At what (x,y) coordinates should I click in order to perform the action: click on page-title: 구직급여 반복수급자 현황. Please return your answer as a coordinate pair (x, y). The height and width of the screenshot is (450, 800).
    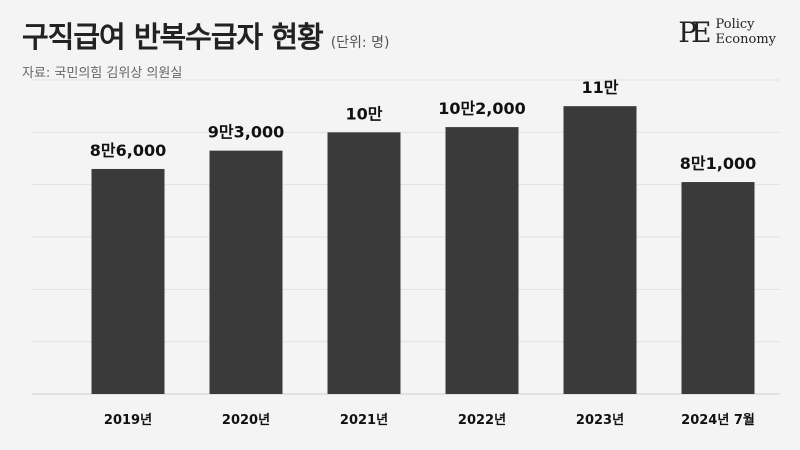
    Looking at the image, I should click on (173, 37).